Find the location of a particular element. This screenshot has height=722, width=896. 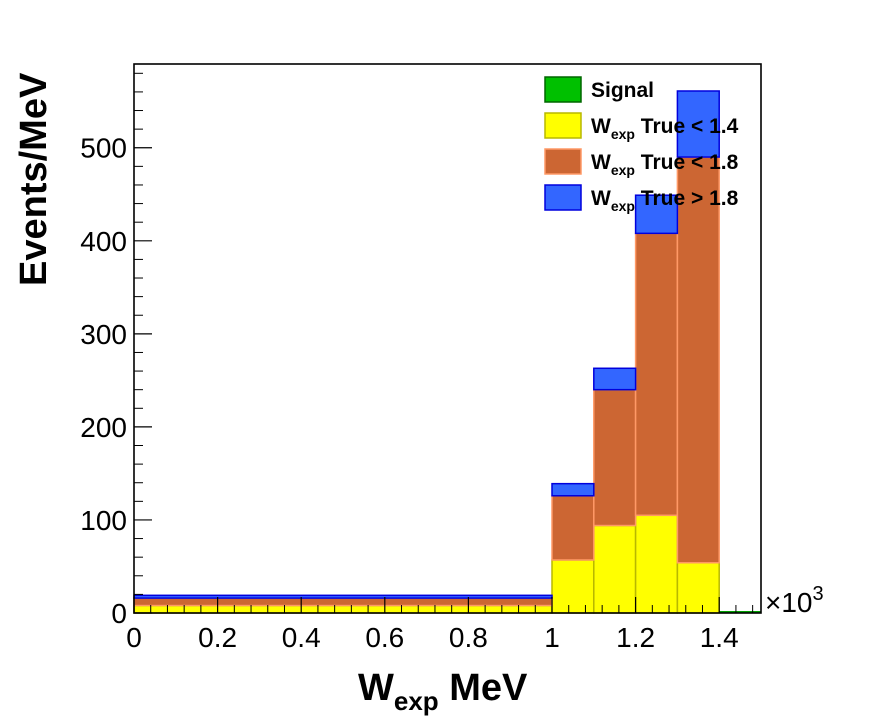

x-tick-label: 0.6 is located at coordinates (384, 637).